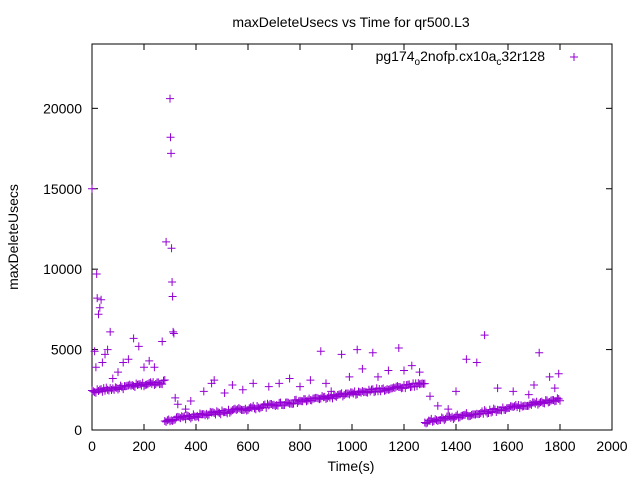 The height and width of the screenshot is (480, 640). Describe the element at coordinates (351, 22) in the screenshot. I see `chart-title: maxDeleteUsecs vs Time for qr500.L3` at that location.